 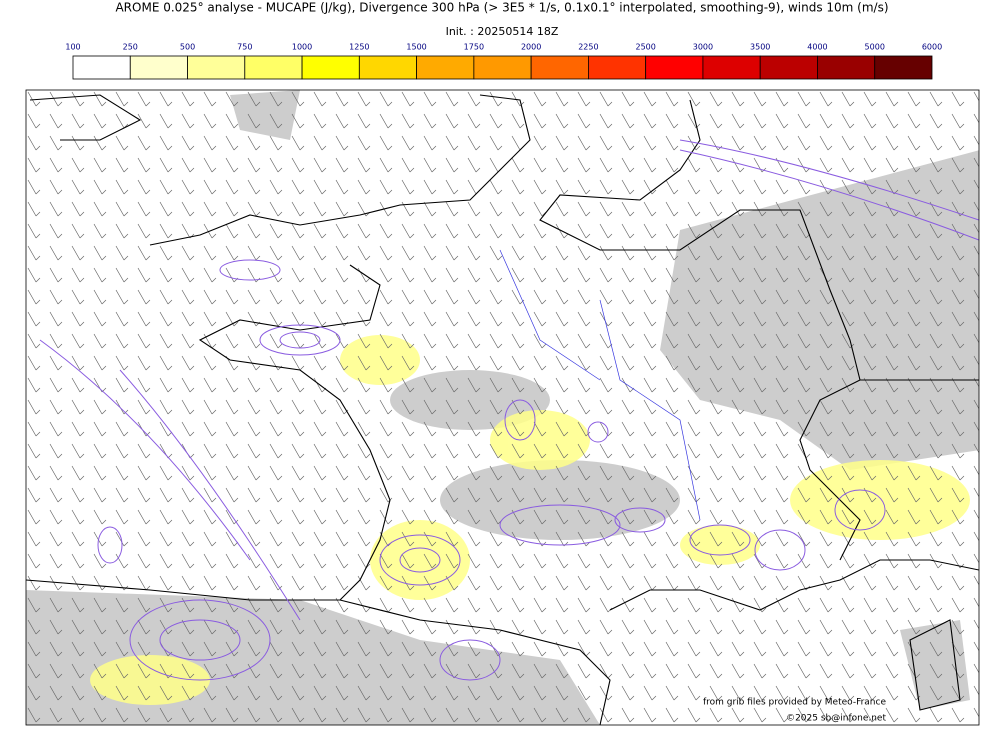 What do you see at coordinates (531, 47) in the screenshot?
I see `colorbar-label: 2000` at bounding box center [531, 47].